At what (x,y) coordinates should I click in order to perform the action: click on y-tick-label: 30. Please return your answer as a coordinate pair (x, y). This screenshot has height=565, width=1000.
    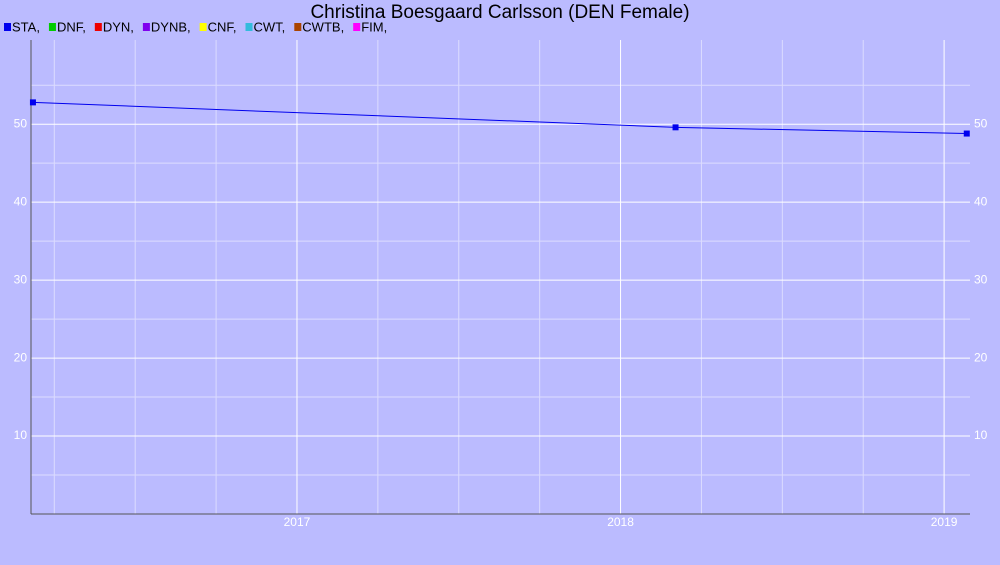
    Looking at the image, I should click on (21, 279).